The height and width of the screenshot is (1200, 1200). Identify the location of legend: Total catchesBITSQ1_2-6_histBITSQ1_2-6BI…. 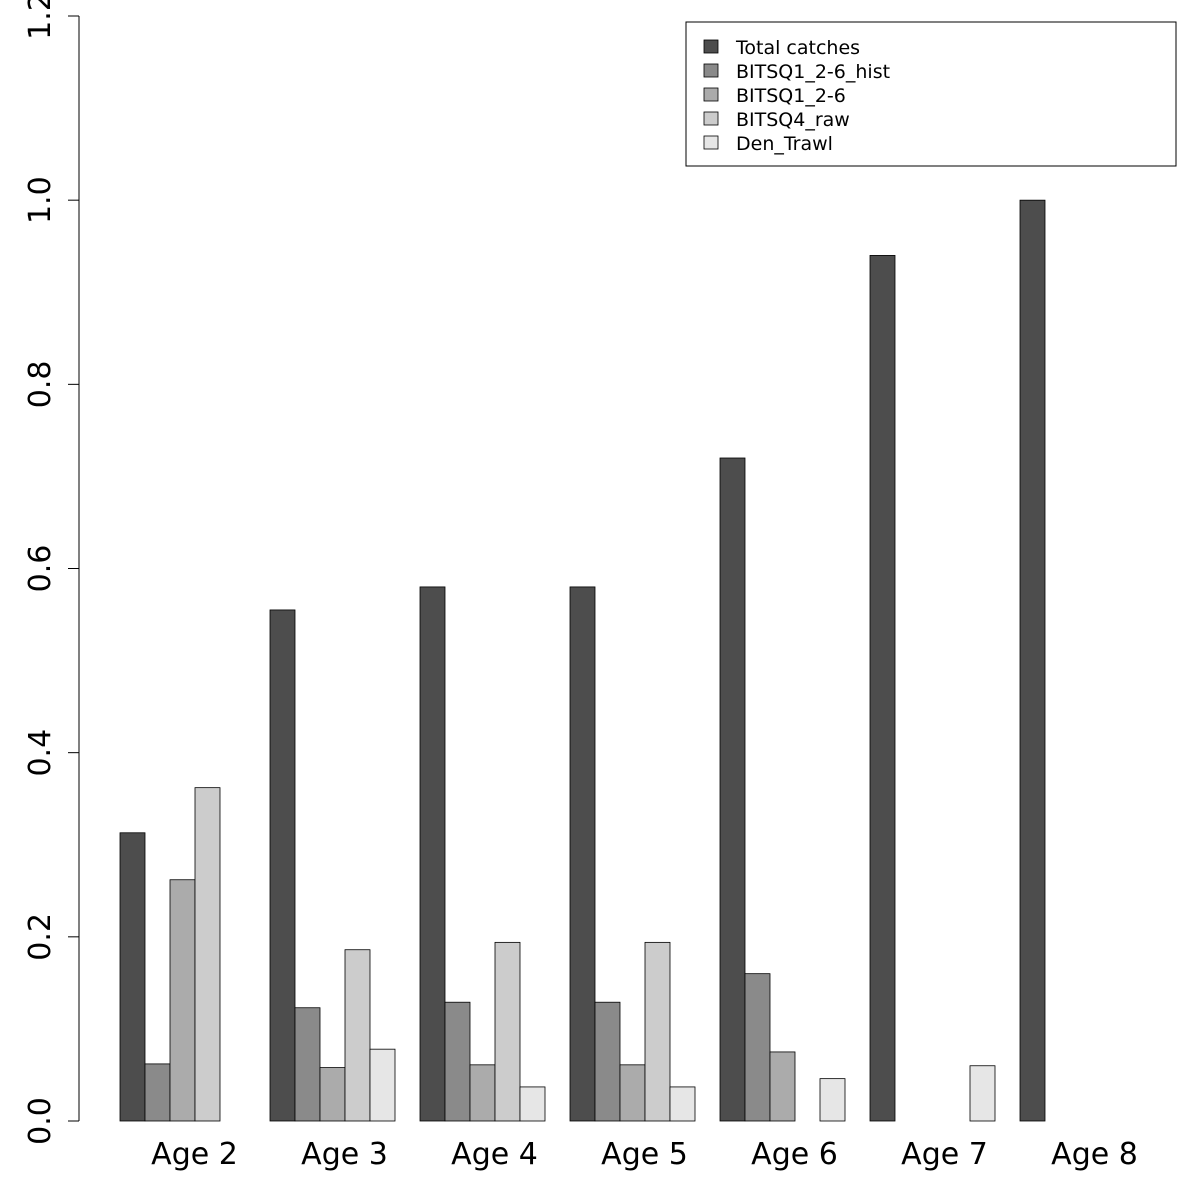
(931, 94).